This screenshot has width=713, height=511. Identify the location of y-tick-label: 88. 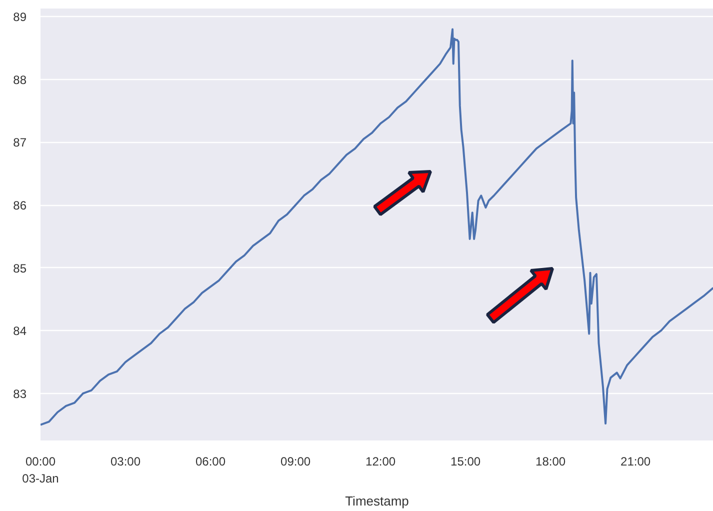
(20, 79).